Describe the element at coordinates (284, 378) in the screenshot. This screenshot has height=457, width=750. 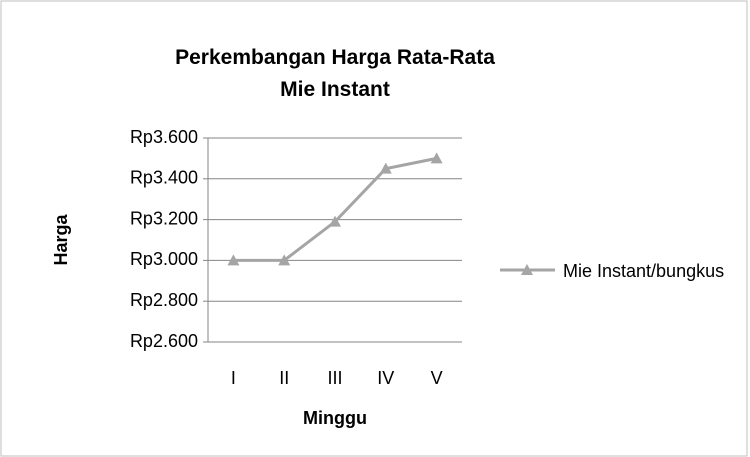
I see `x-tick-label: II` at that location.